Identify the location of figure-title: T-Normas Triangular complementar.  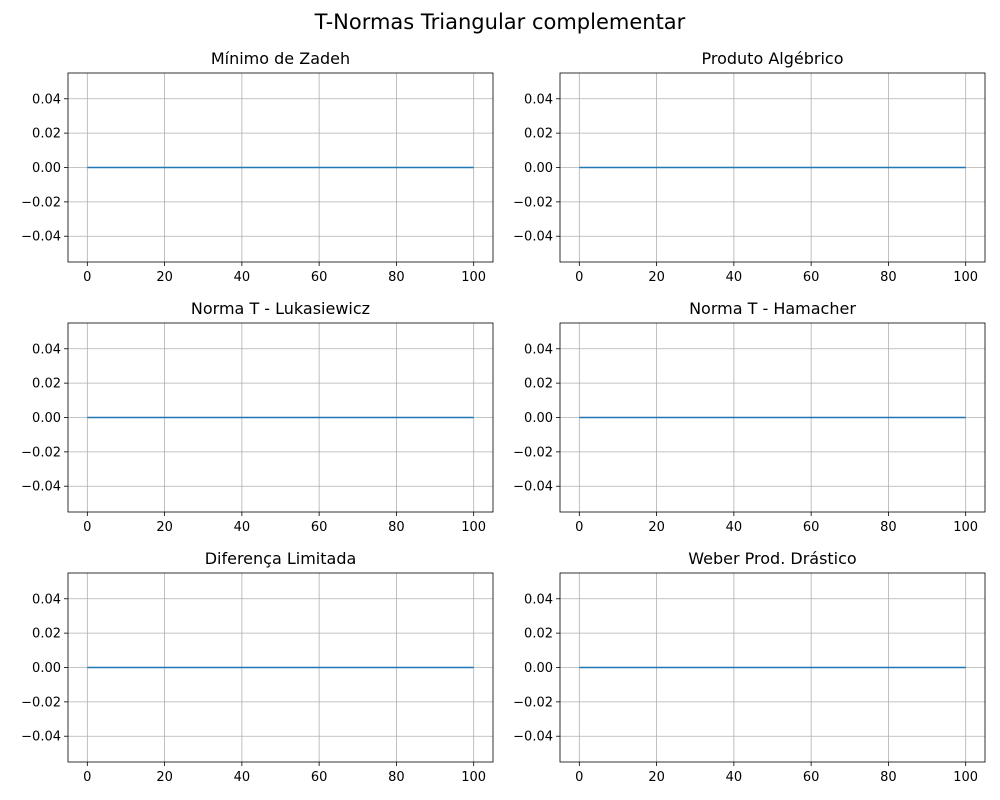
(500, 22).